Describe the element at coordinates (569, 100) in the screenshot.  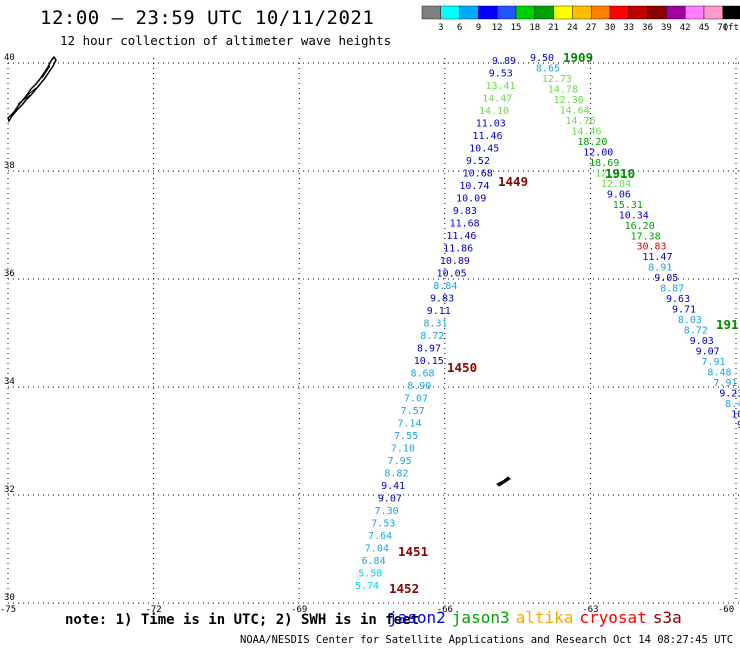
I see `swh-value: 12.30` at that location.